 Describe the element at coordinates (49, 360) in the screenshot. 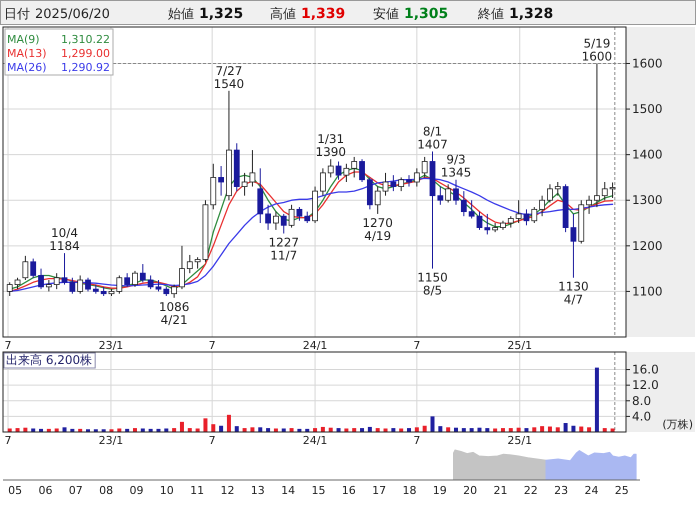

I see `chart-title: 出来高 6,200株` at that location.